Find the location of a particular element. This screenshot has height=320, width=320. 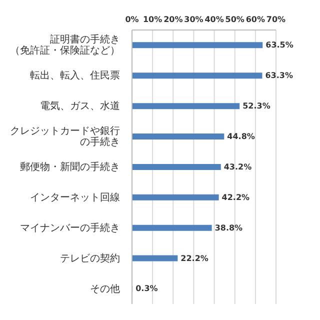

y-tick-label: 転出、転入、住民票 is located at coordinates (75, 75).